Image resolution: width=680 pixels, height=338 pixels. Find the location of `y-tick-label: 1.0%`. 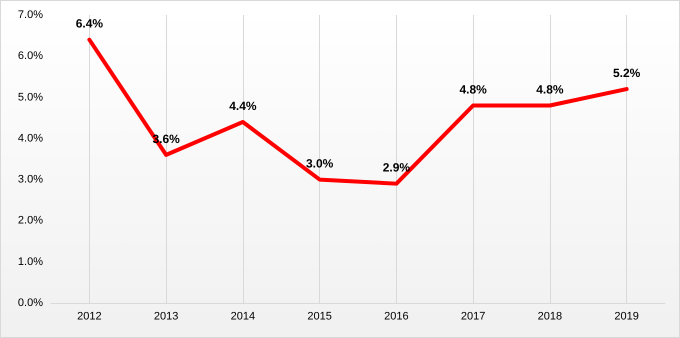

y-tick-label: 1.0% is located at coordinates (31, 262).